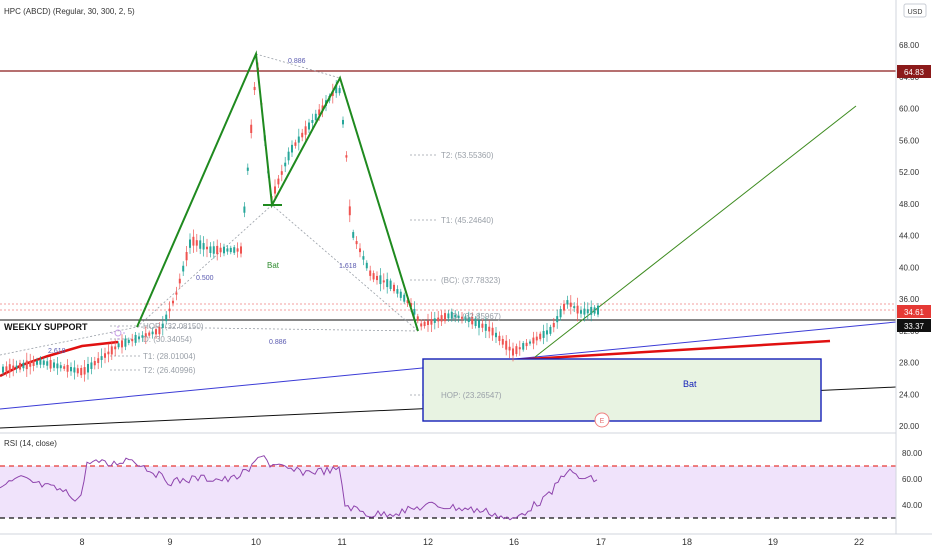 The image size is (932, 550). I want to click on price-tick-11: 24.00, so click(909, 394).